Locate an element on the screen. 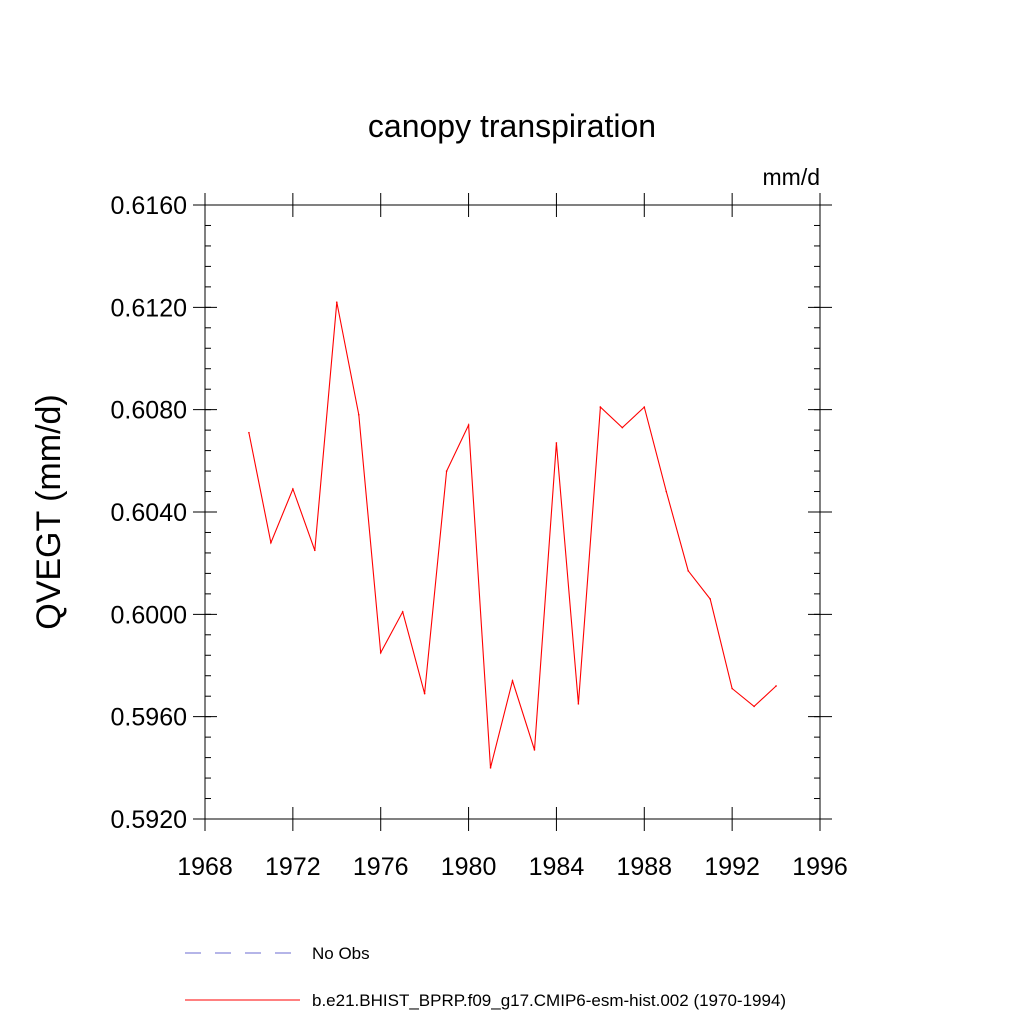  legend-label: No Obs is located at coordinates (341, 953).